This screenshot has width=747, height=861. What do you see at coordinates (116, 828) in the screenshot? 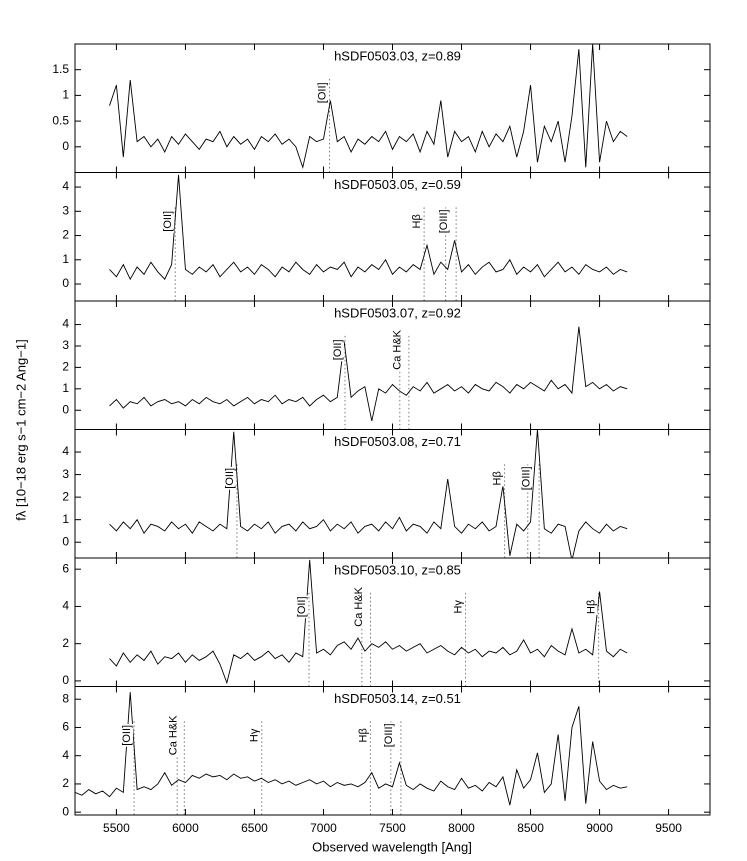
I see `x-tick-label: 5500` at bounding box center [116, 828].